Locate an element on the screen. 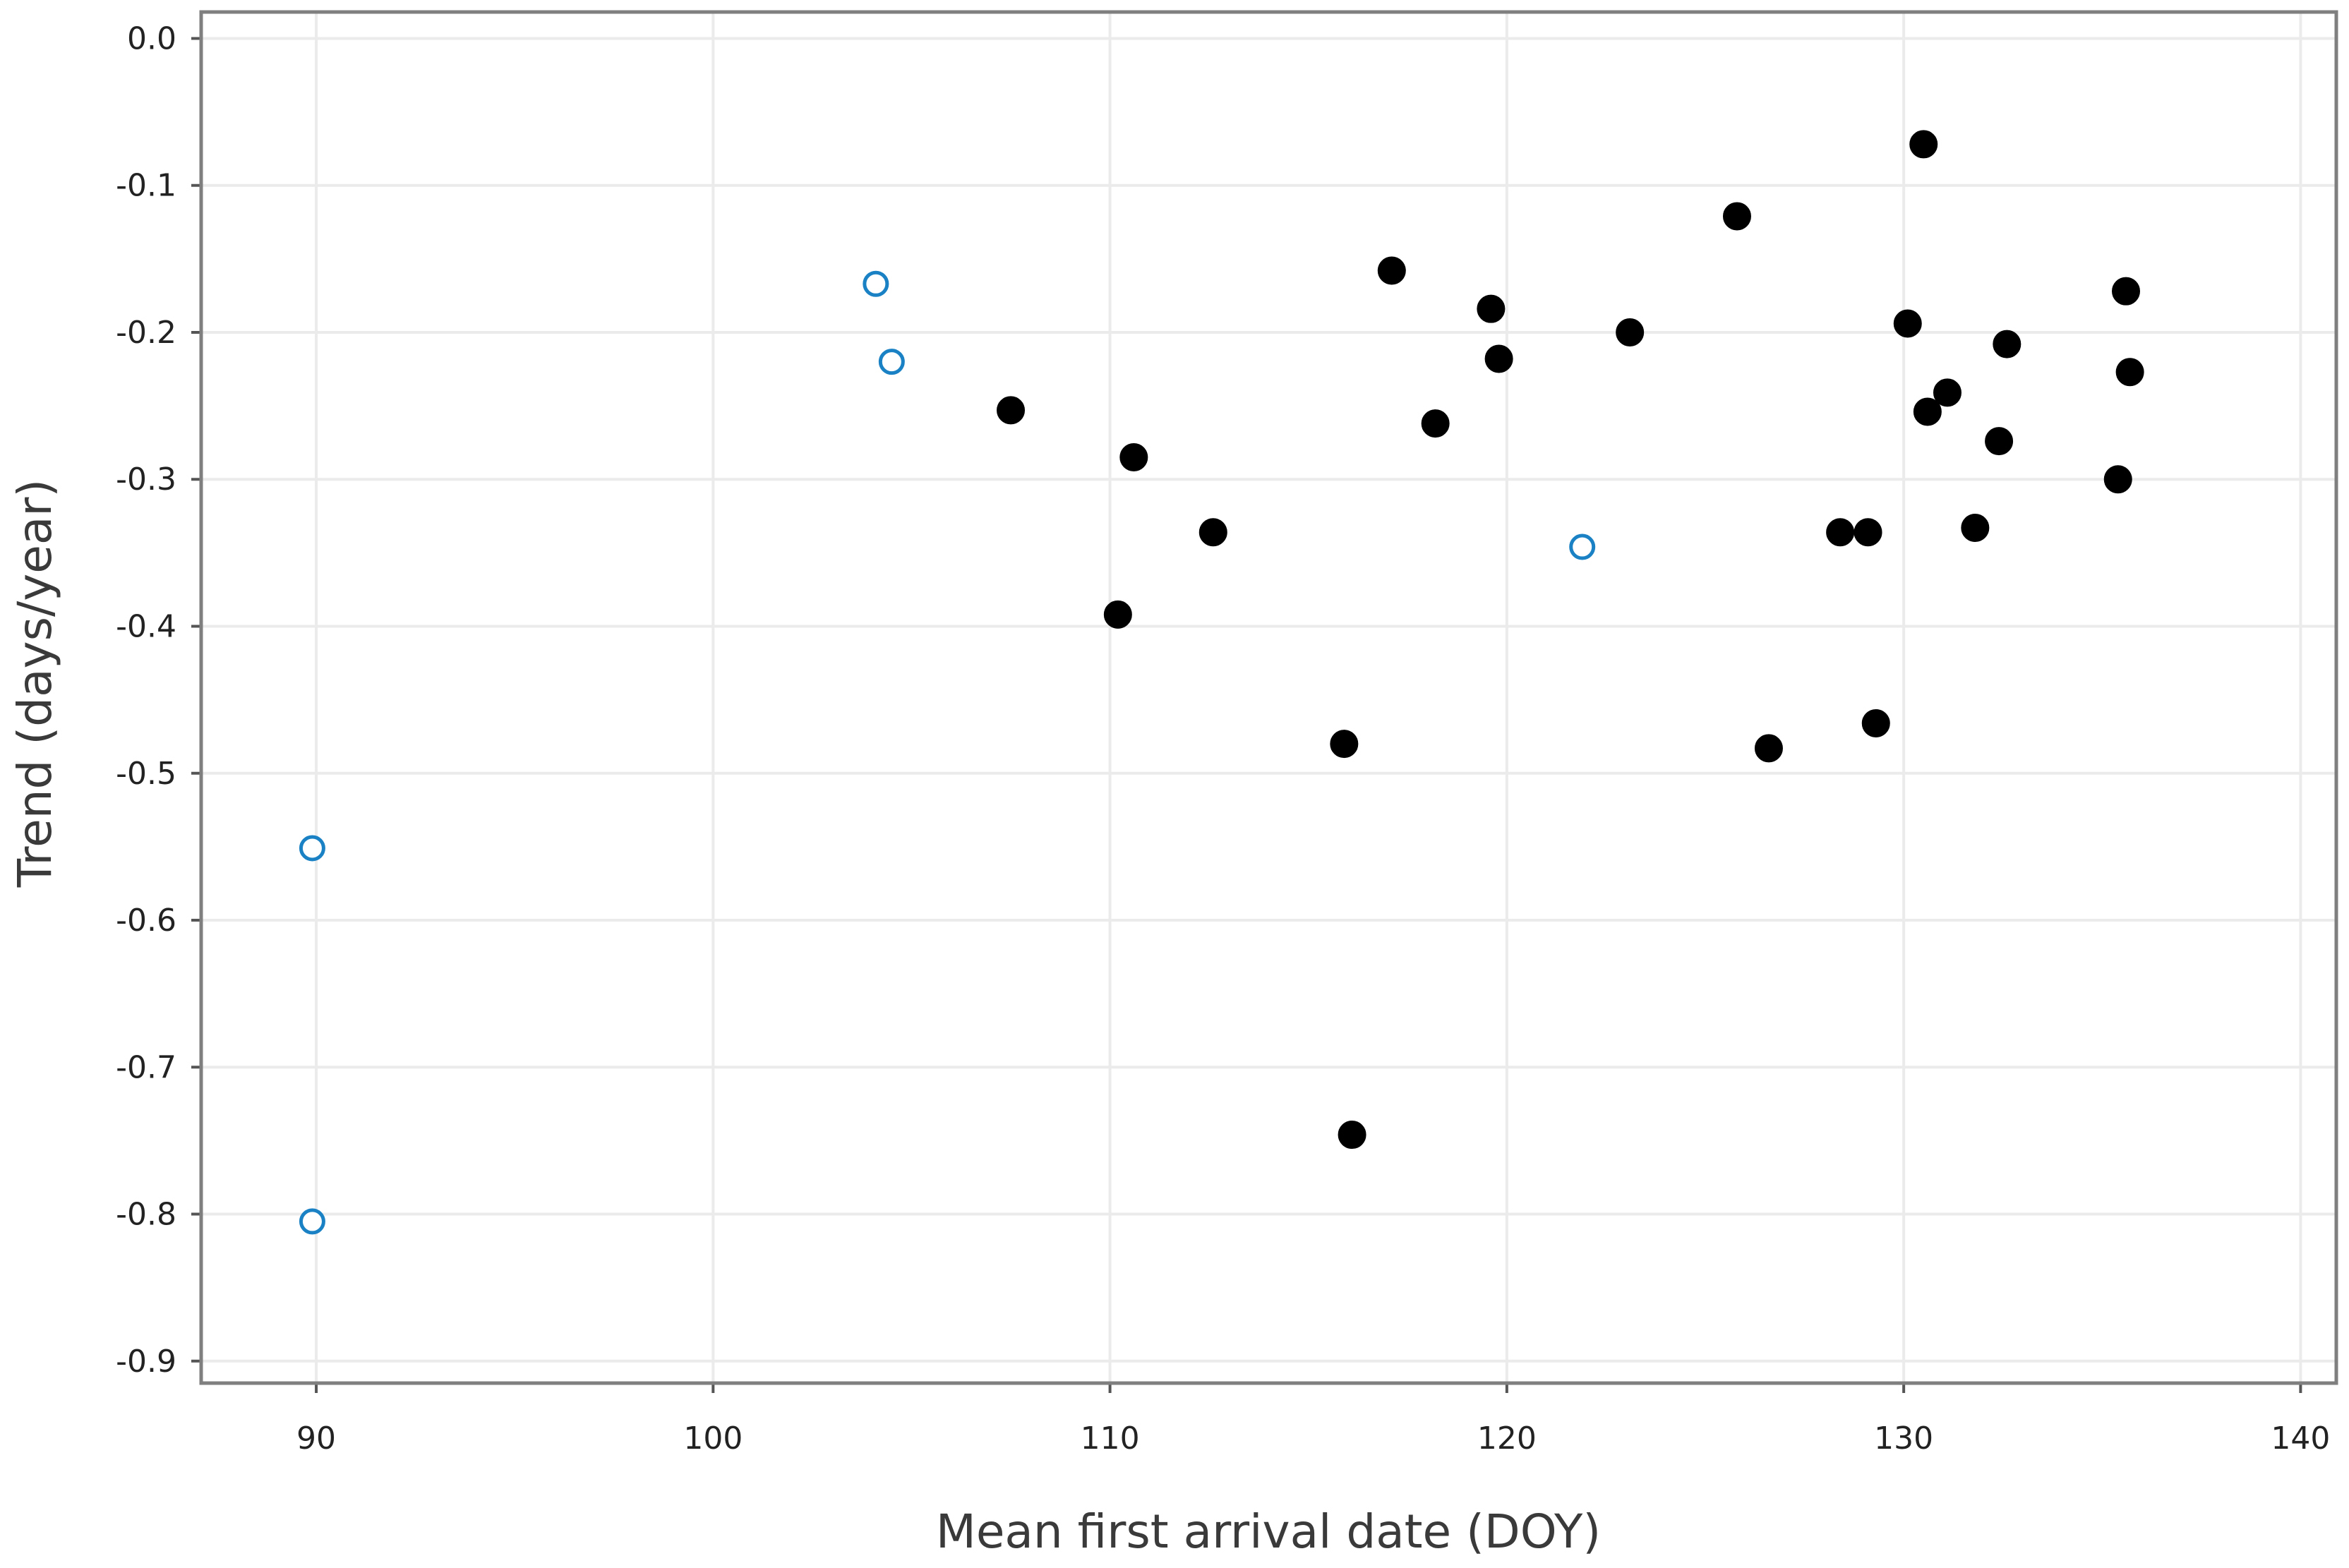 The width and height of the screenshot is (2349, 1568). x-tick-label: 140 is located at coordinates (2300, 1439).